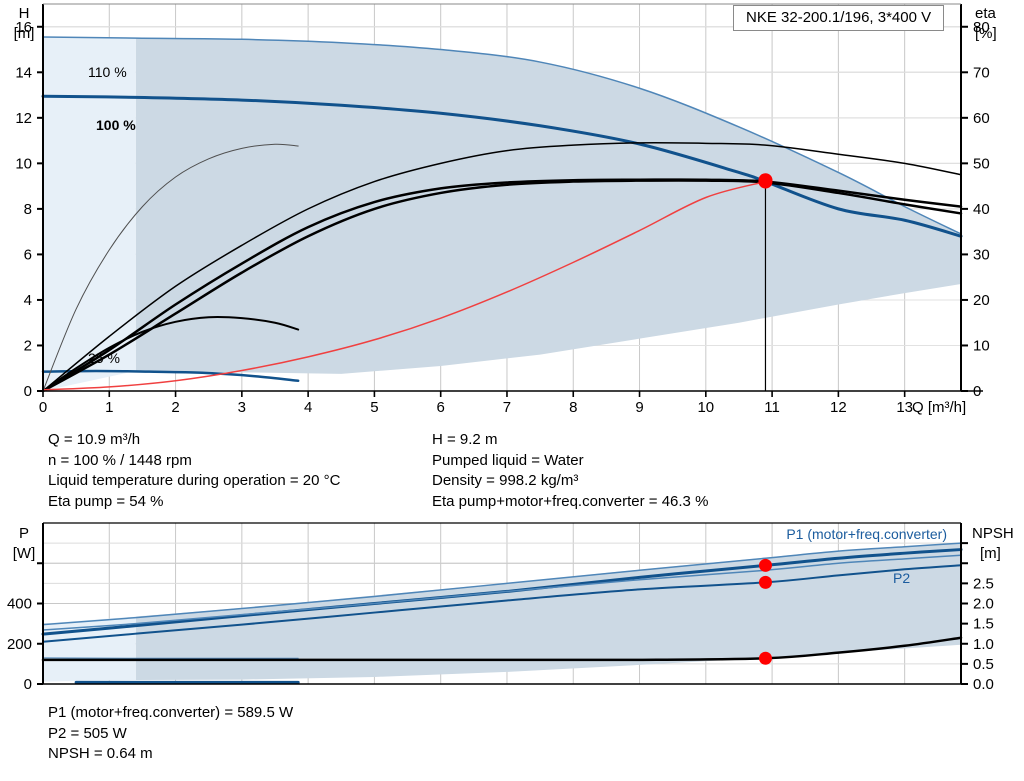  What do you see at coordinates (993, 533) in the screenshot?
I see `y2-axis-title-line1: NPSH` at bounding box center [993, 533].